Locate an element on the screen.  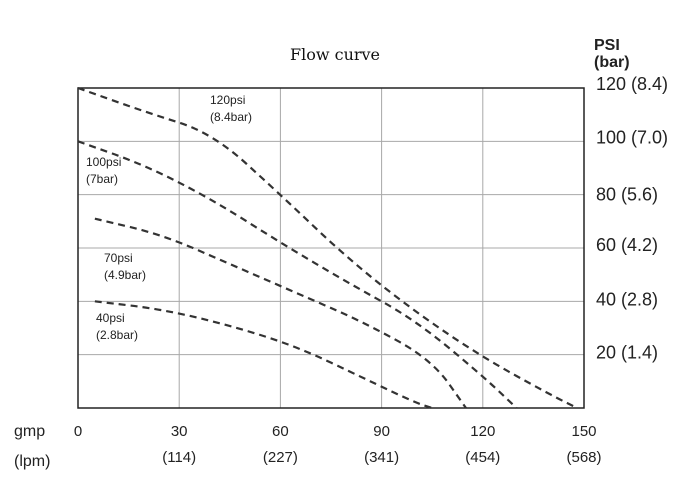
y-tick-label: 20 (1.4) is located at coordinates (627, 353).